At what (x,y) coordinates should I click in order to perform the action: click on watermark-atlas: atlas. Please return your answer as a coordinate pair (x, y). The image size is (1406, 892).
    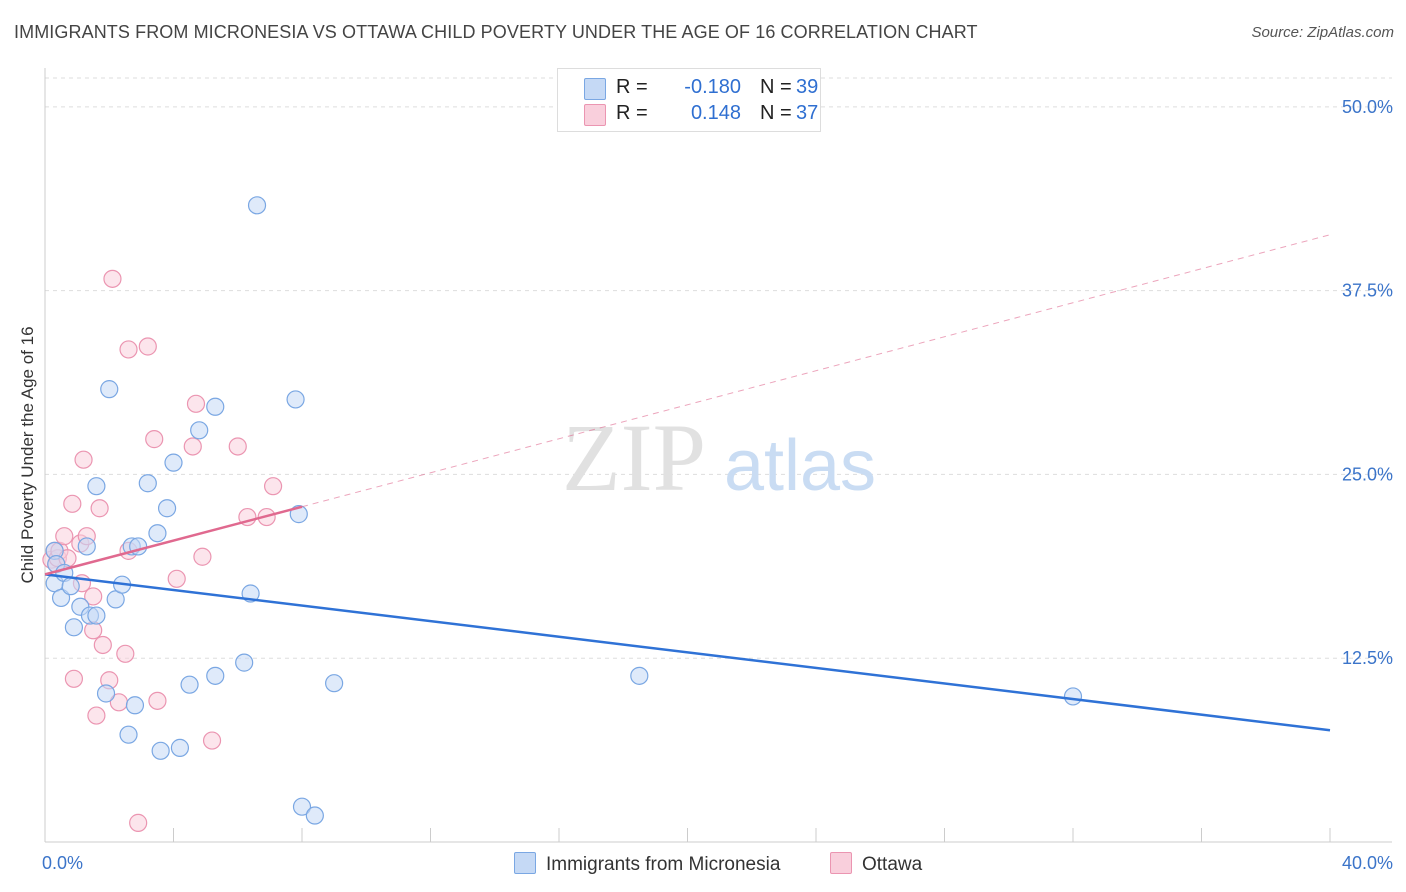
    Looking at the image, I should click on (800, 466).